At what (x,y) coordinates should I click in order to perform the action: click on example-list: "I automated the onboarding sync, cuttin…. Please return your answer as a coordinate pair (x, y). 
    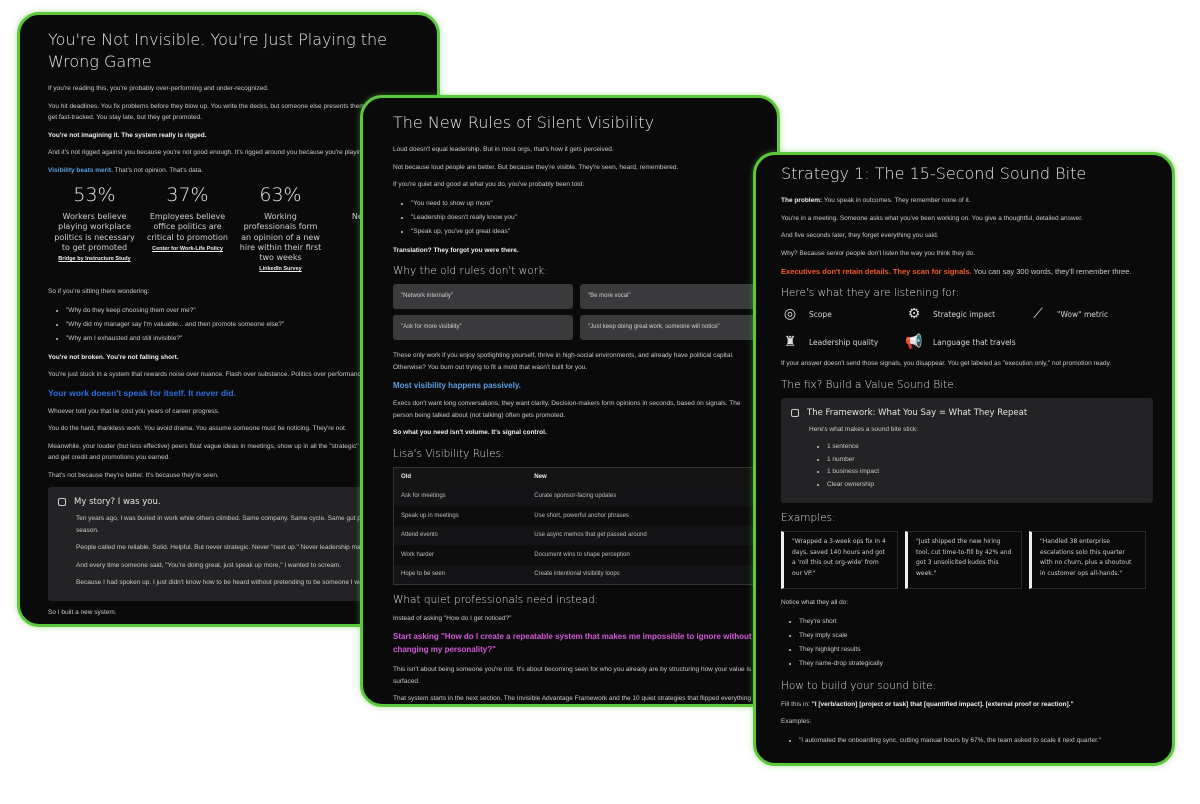
    Looking at the image, I should click on (976, 741).